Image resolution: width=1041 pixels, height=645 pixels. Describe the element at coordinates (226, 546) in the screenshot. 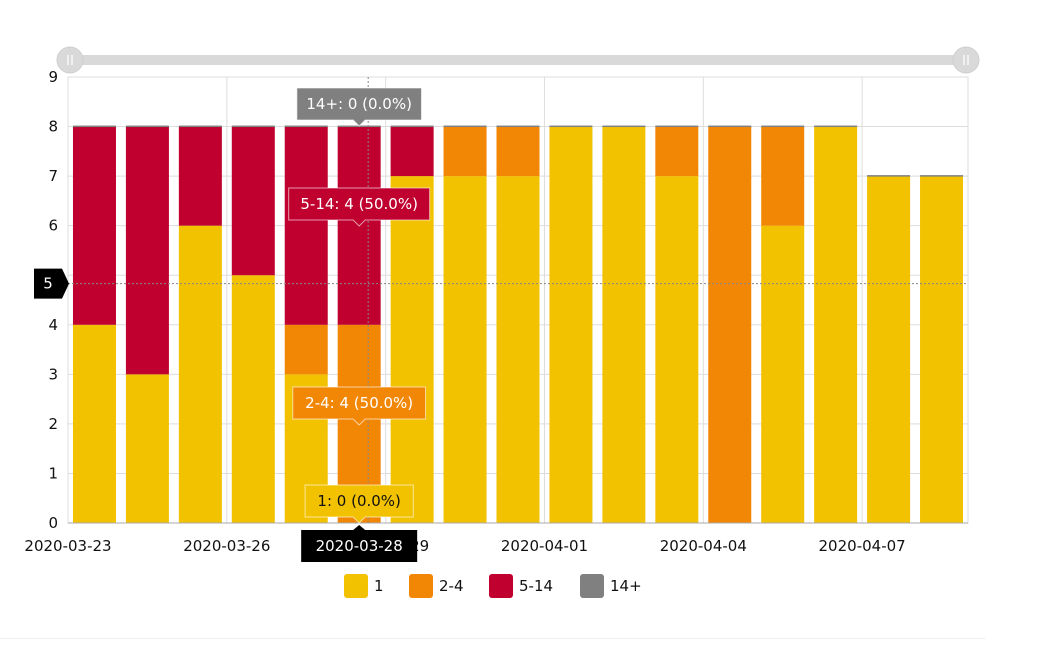

I see `x-tick-label: 2020-03-26` at that location.